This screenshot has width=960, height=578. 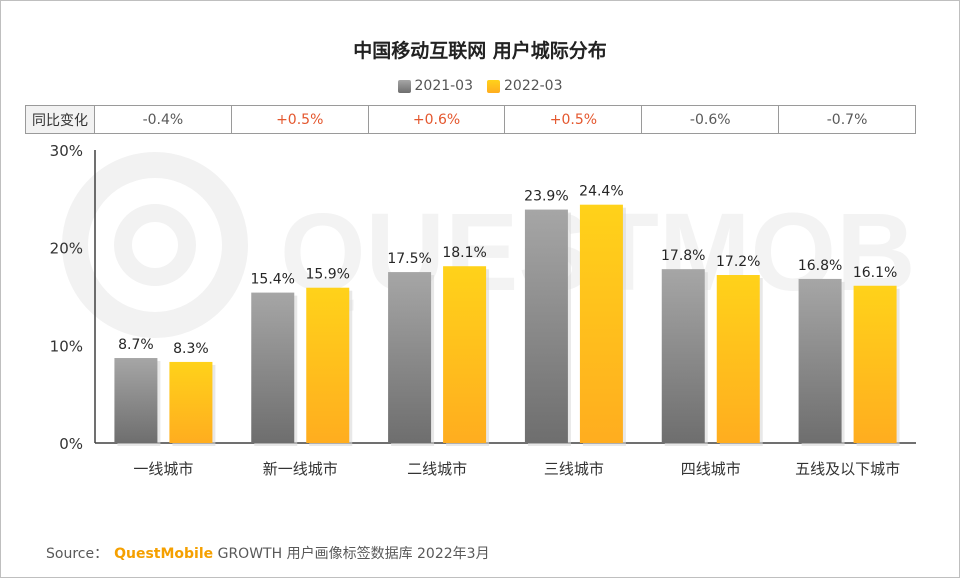 What do you see at coordinates (409, 259) in the screenshot?
I see `data-label: 17.5%` at bounding box center [409, 259].